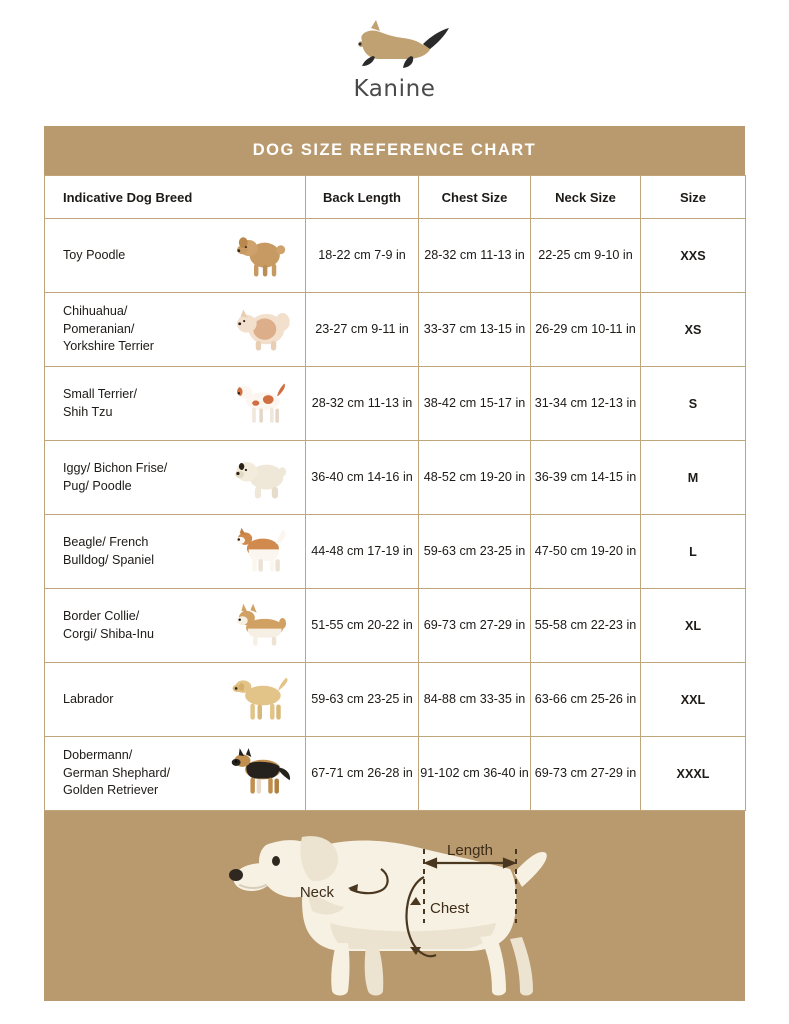 The height and width of the screenshot is (1024, 789). I want to click on brand-header: Kanine, so click(394, 60).